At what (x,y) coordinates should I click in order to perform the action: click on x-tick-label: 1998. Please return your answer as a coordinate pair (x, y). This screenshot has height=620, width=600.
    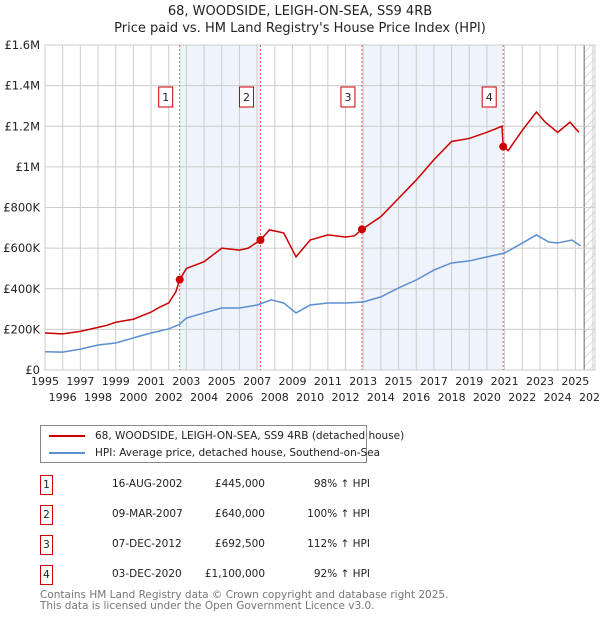
    Looking at the image, I should click on (98, 397).